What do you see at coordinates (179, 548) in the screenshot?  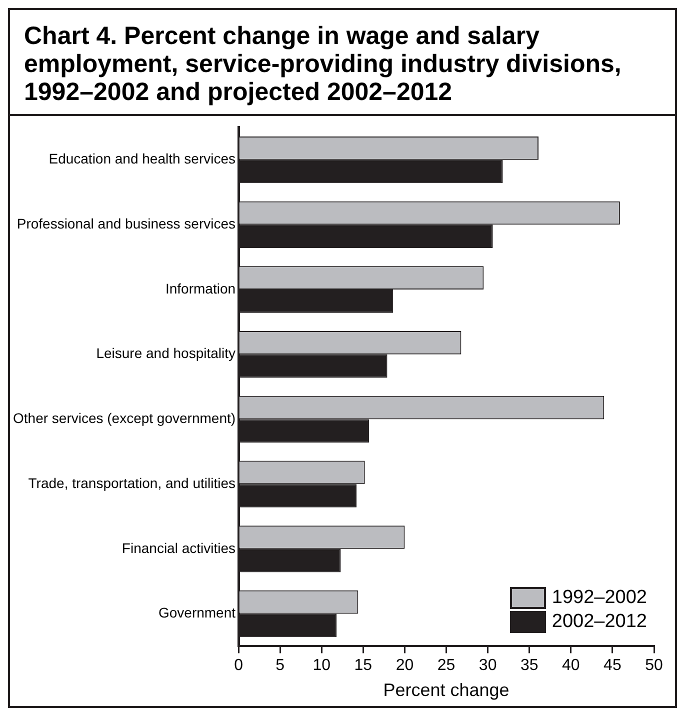 I see `y-tick-label: Financial activities` at bounding box center [179, 548].